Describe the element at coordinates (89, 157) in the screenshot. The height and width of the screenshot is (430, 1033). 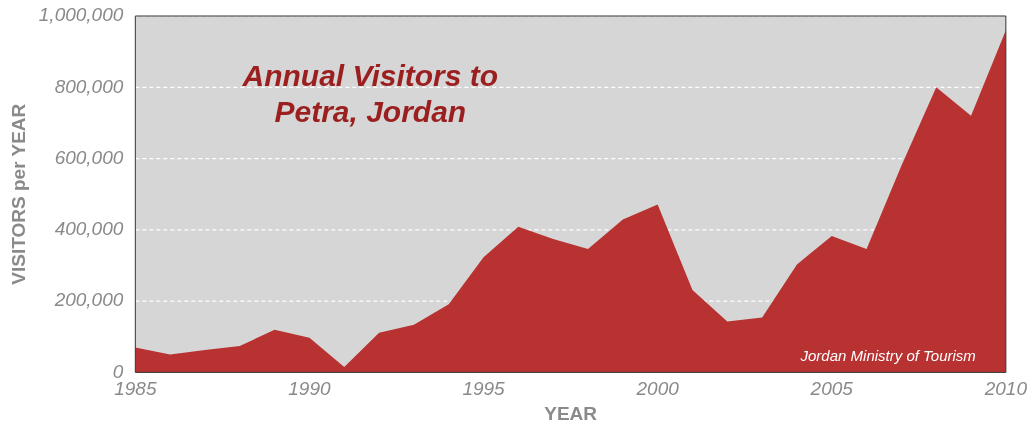
I see `y-tick-label: 600,000` at that location.